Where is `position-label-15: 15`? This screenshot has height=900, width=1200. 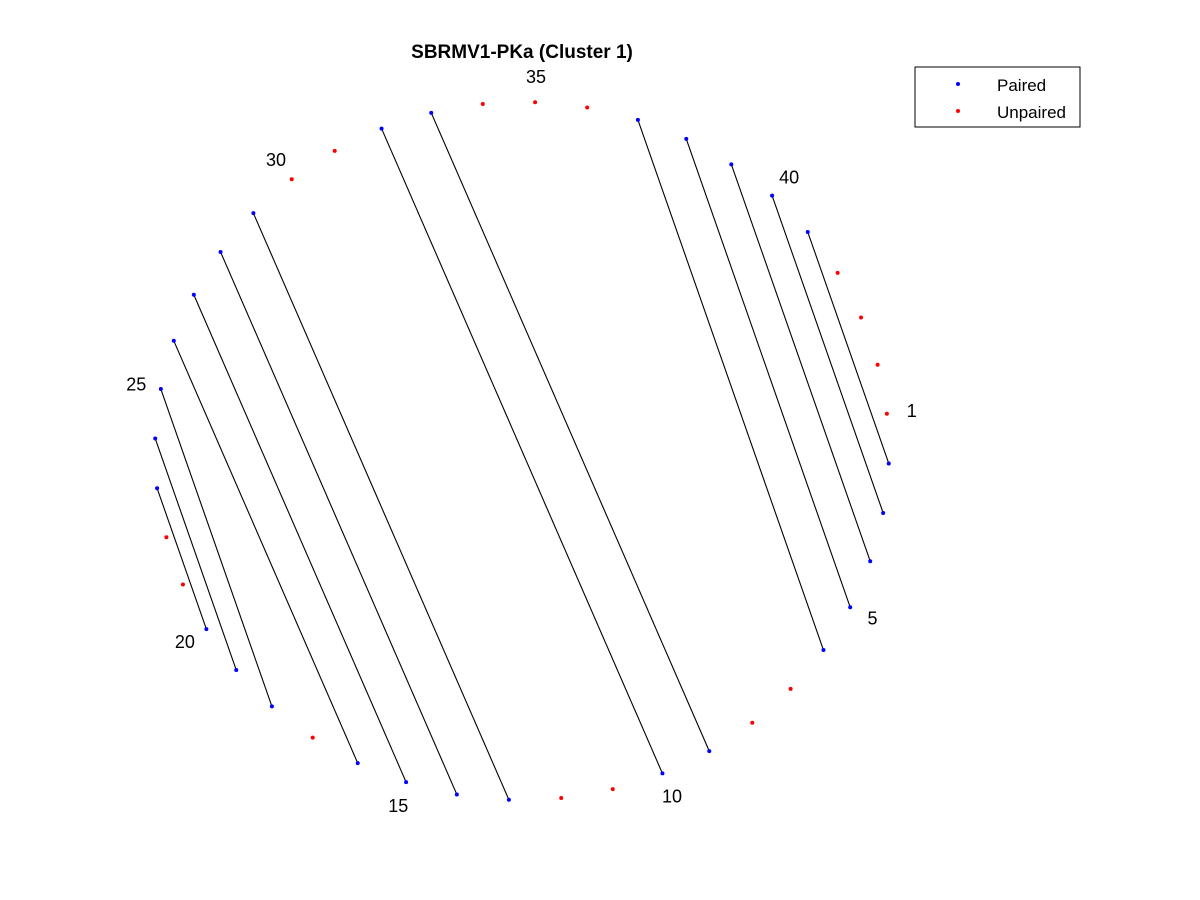 position-label-15: 15 is located at coordinates (398, 806).